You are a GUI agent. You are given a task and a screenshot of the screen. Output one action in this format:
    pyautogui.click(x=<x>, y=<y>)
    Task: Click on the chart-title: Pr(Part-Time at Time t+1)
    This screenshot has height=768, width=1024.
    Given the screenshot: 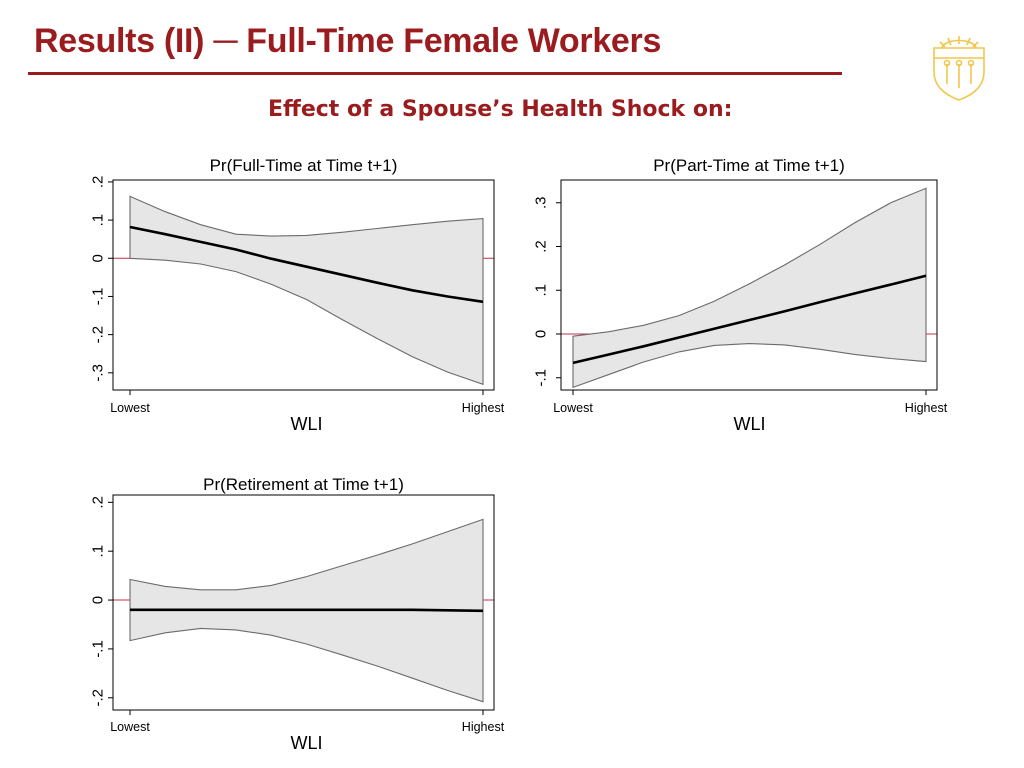 What is the action you would take?
    pyautogui.click(x=749, y=165)
    